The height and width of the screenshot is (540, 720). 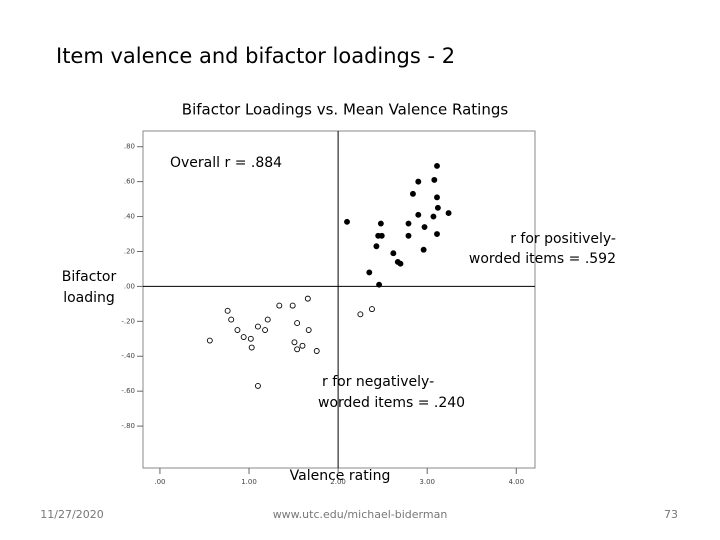 What do you see at coordinates (128, 391) in the screenshot?
I see `y-tick-label: -.60` at bounding box center [128, 391].